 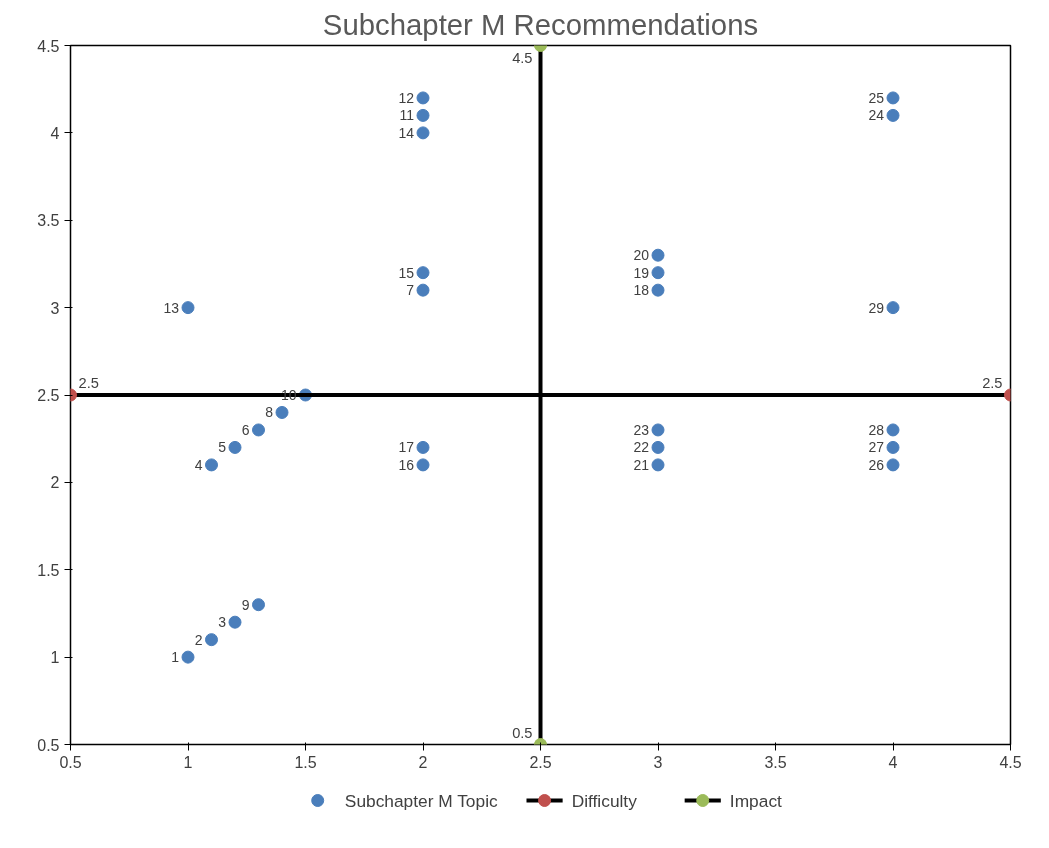 What do you see at coordinates (876, 447) in the screenshot?
I see `annotation: 27` at bounding box center [876, 447].